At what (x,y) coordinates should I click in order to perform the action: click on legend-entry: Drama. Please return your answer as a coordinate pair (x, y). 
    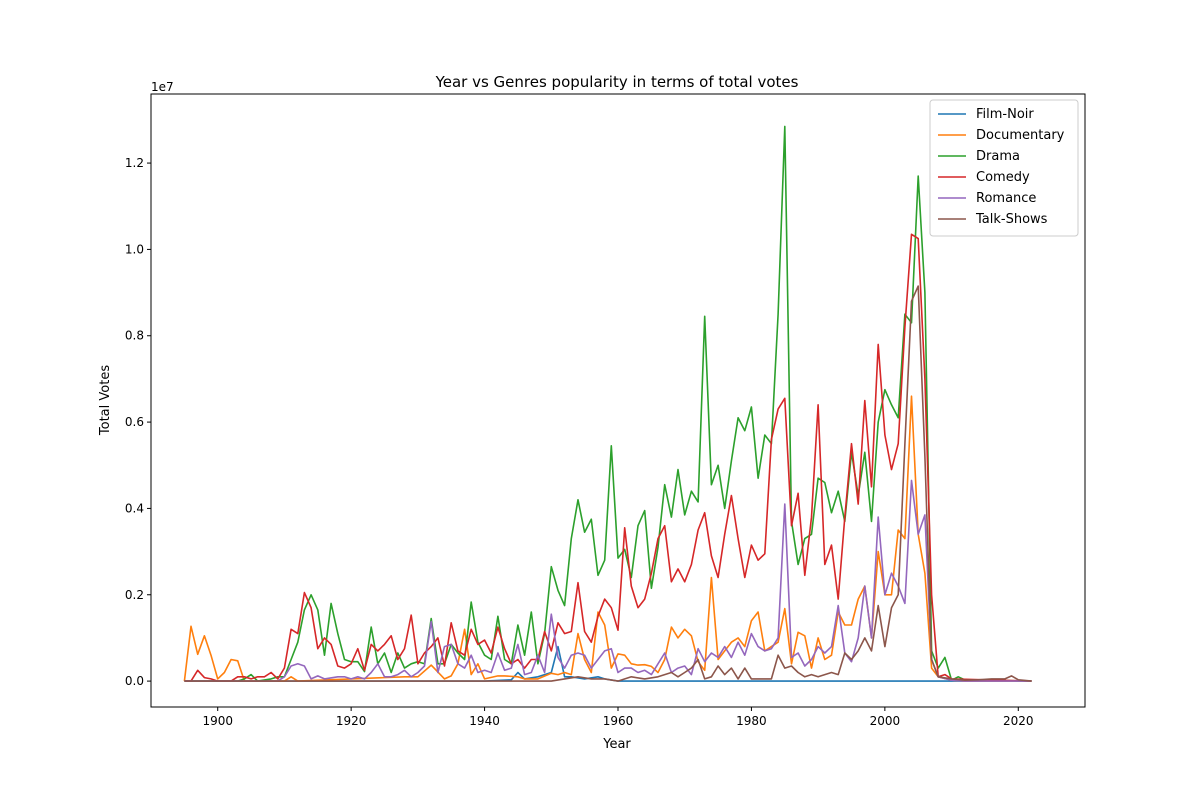
    Looking at the image, I should click on (998, 156).